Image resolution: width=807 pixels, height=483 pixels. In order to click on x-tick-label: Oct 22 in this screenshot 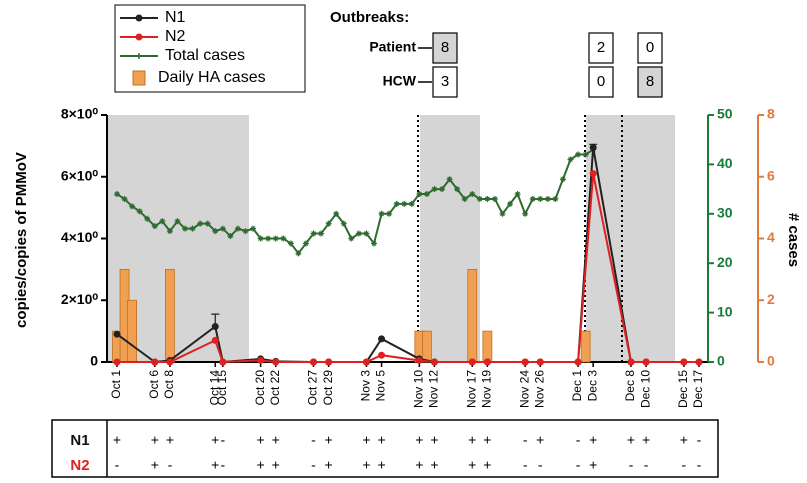, I will do `click(275, 388)`.